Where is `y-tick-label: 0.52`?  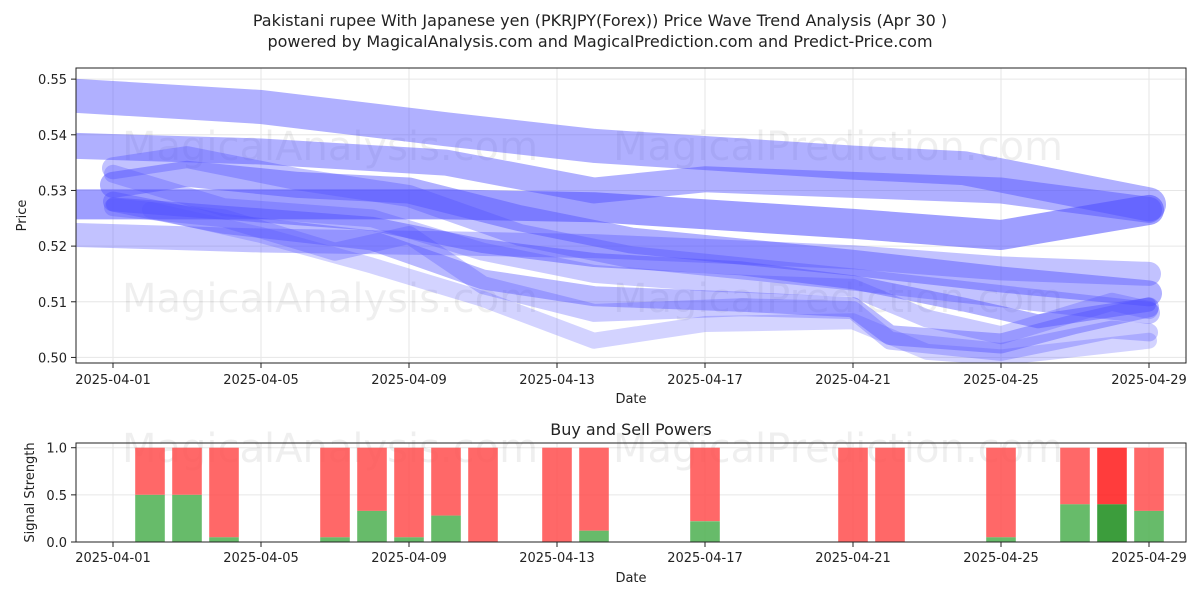 y-tick-label: 0.52 is located at coordinates (52, 247).